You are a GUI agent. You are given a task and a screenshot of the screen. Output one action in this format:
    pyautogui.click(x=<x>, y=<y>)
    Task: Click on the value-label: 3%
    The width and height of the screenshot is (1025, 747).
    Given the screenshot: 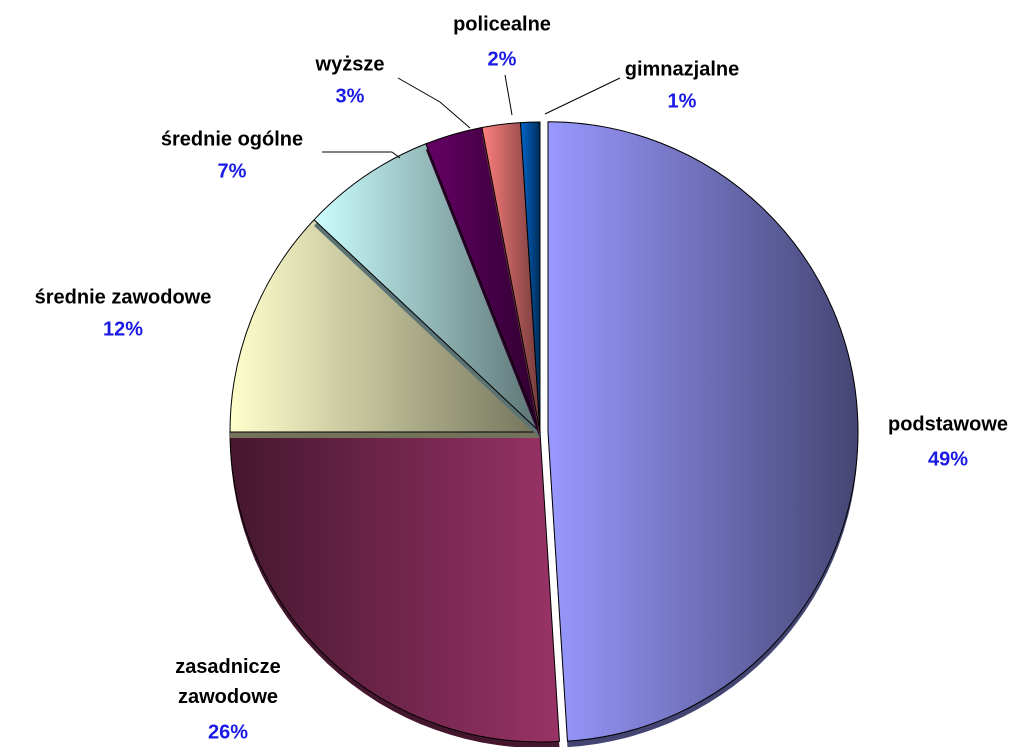 What is the action you would take?
    pyautogui.click(x=350, y=96)
    